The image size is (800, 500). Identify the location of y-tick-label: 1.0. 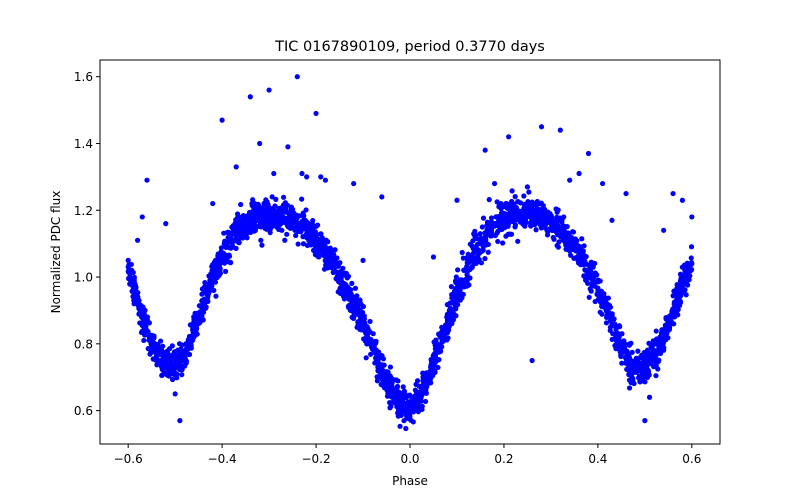
(83, 278).